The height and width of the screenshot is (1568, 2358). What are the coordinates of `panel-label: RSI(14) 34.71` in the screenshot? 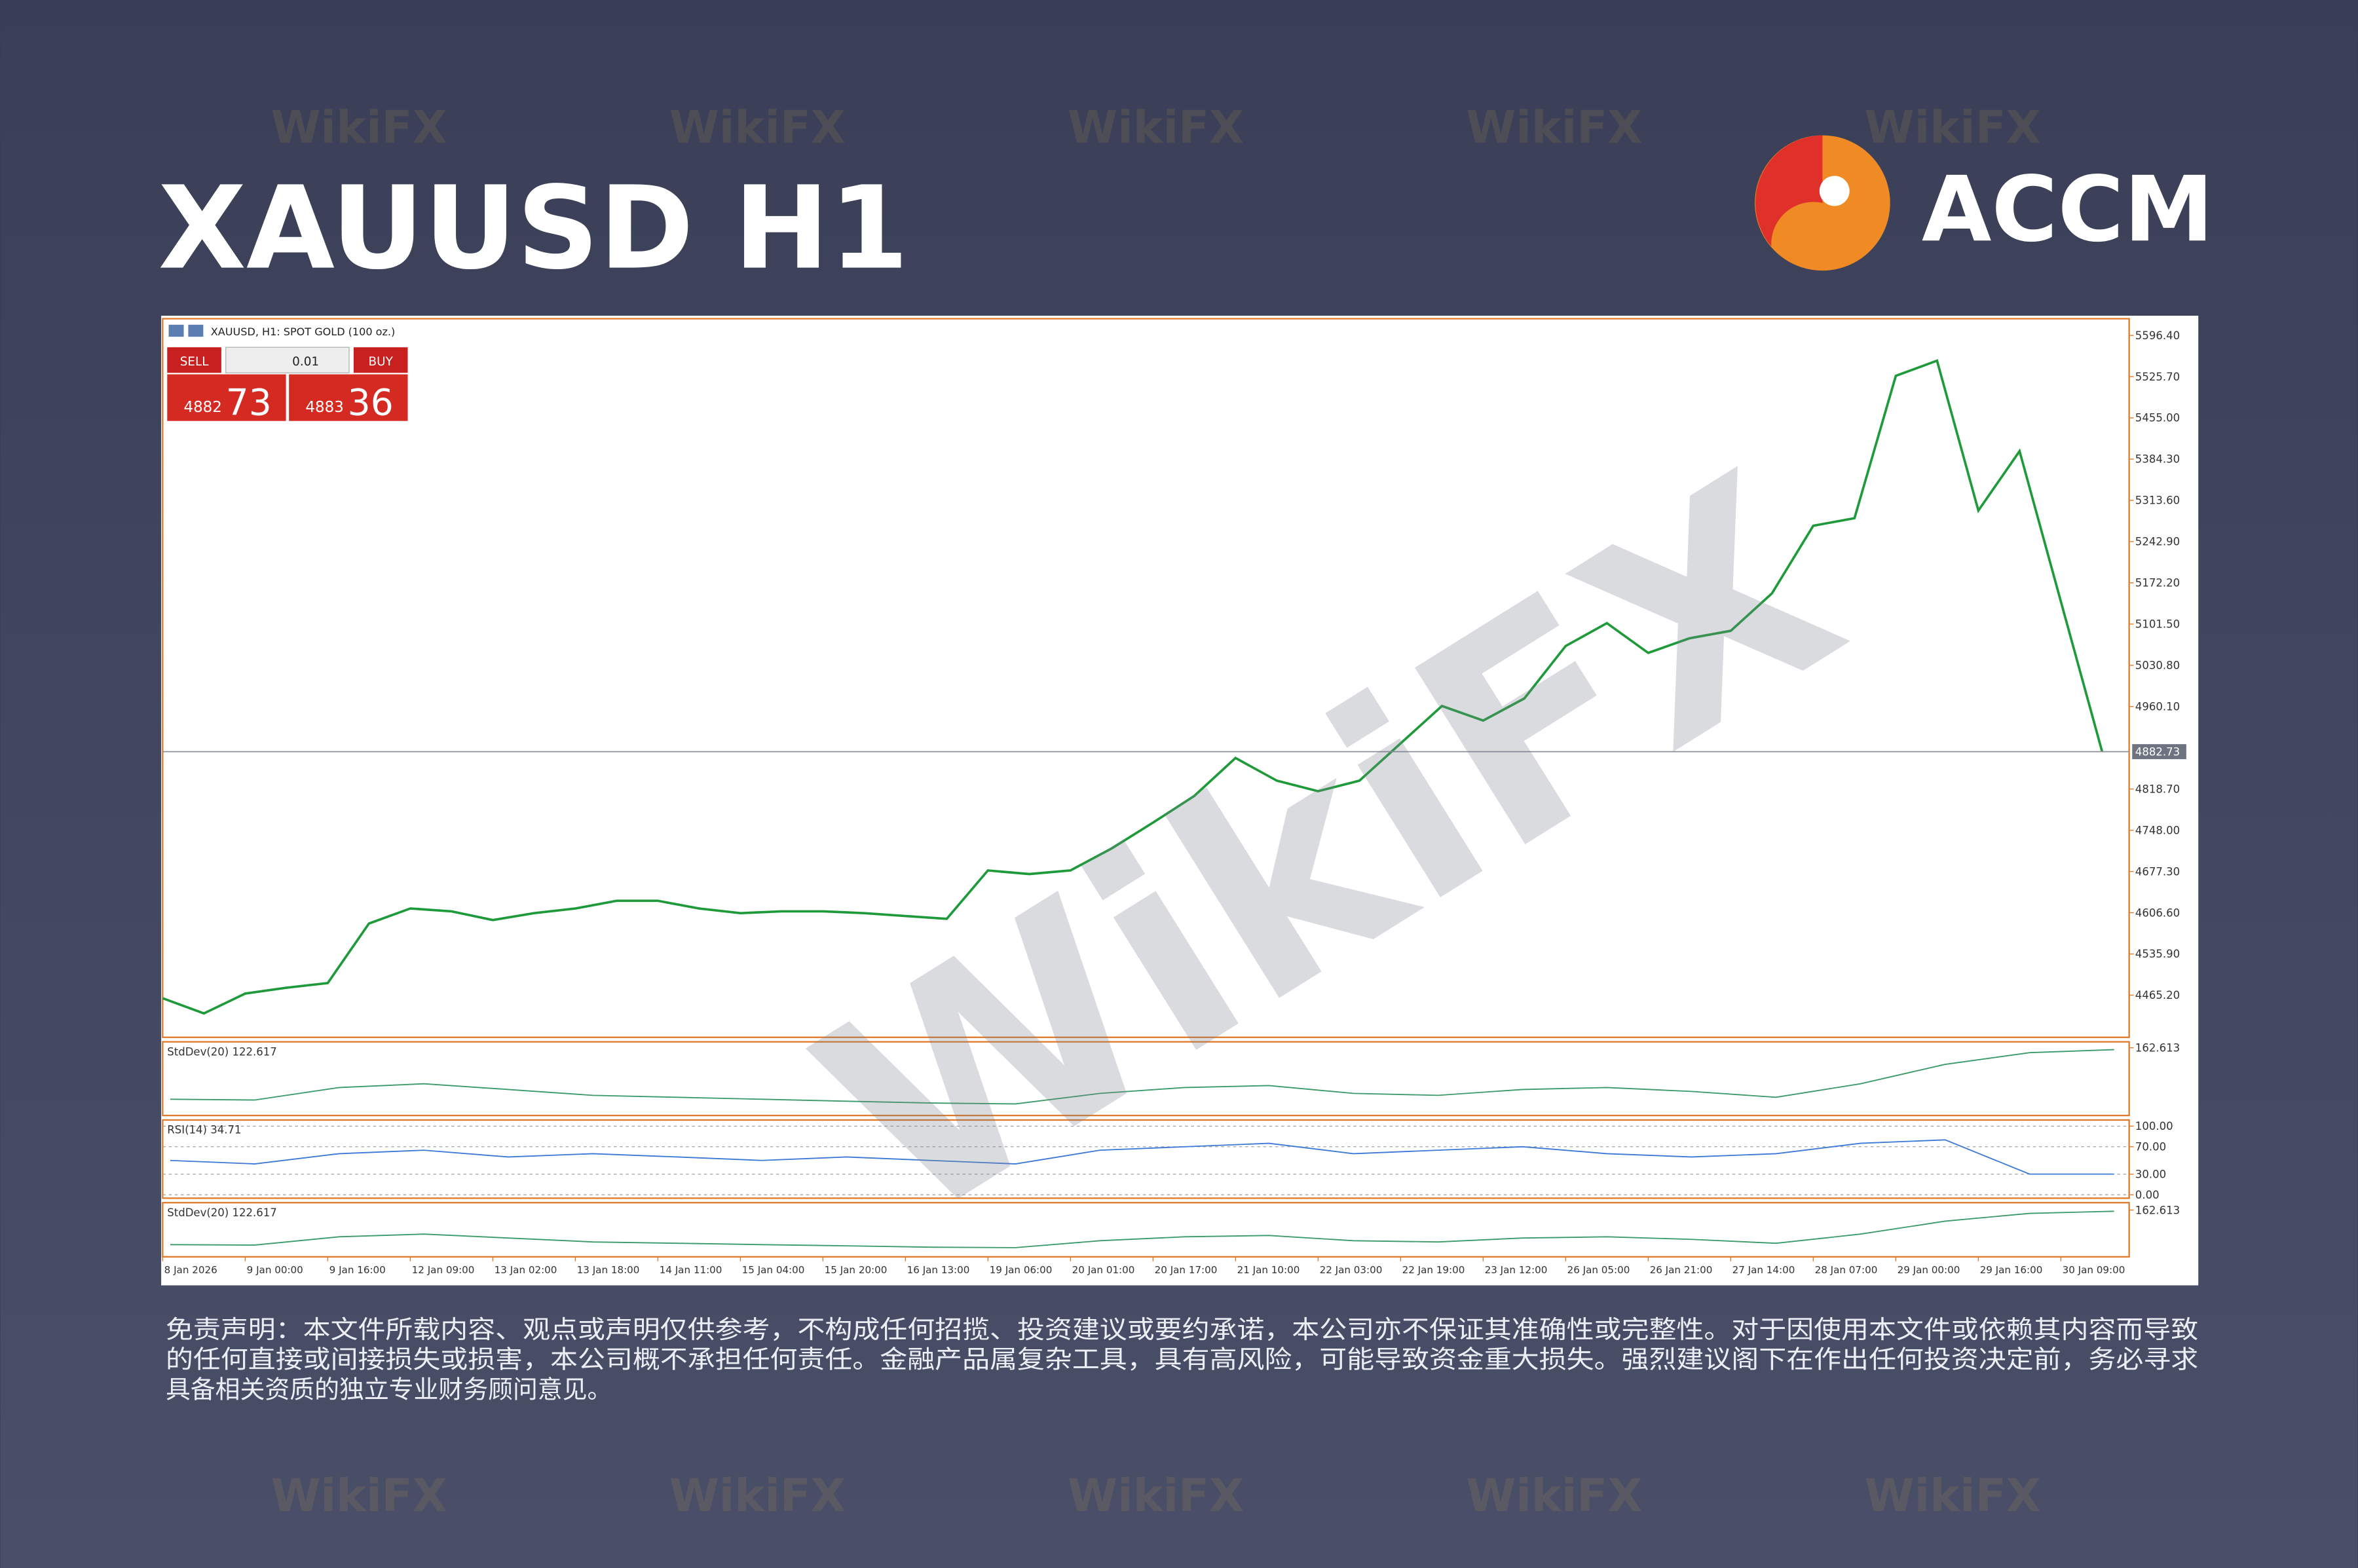 It's located at (204, 1130).